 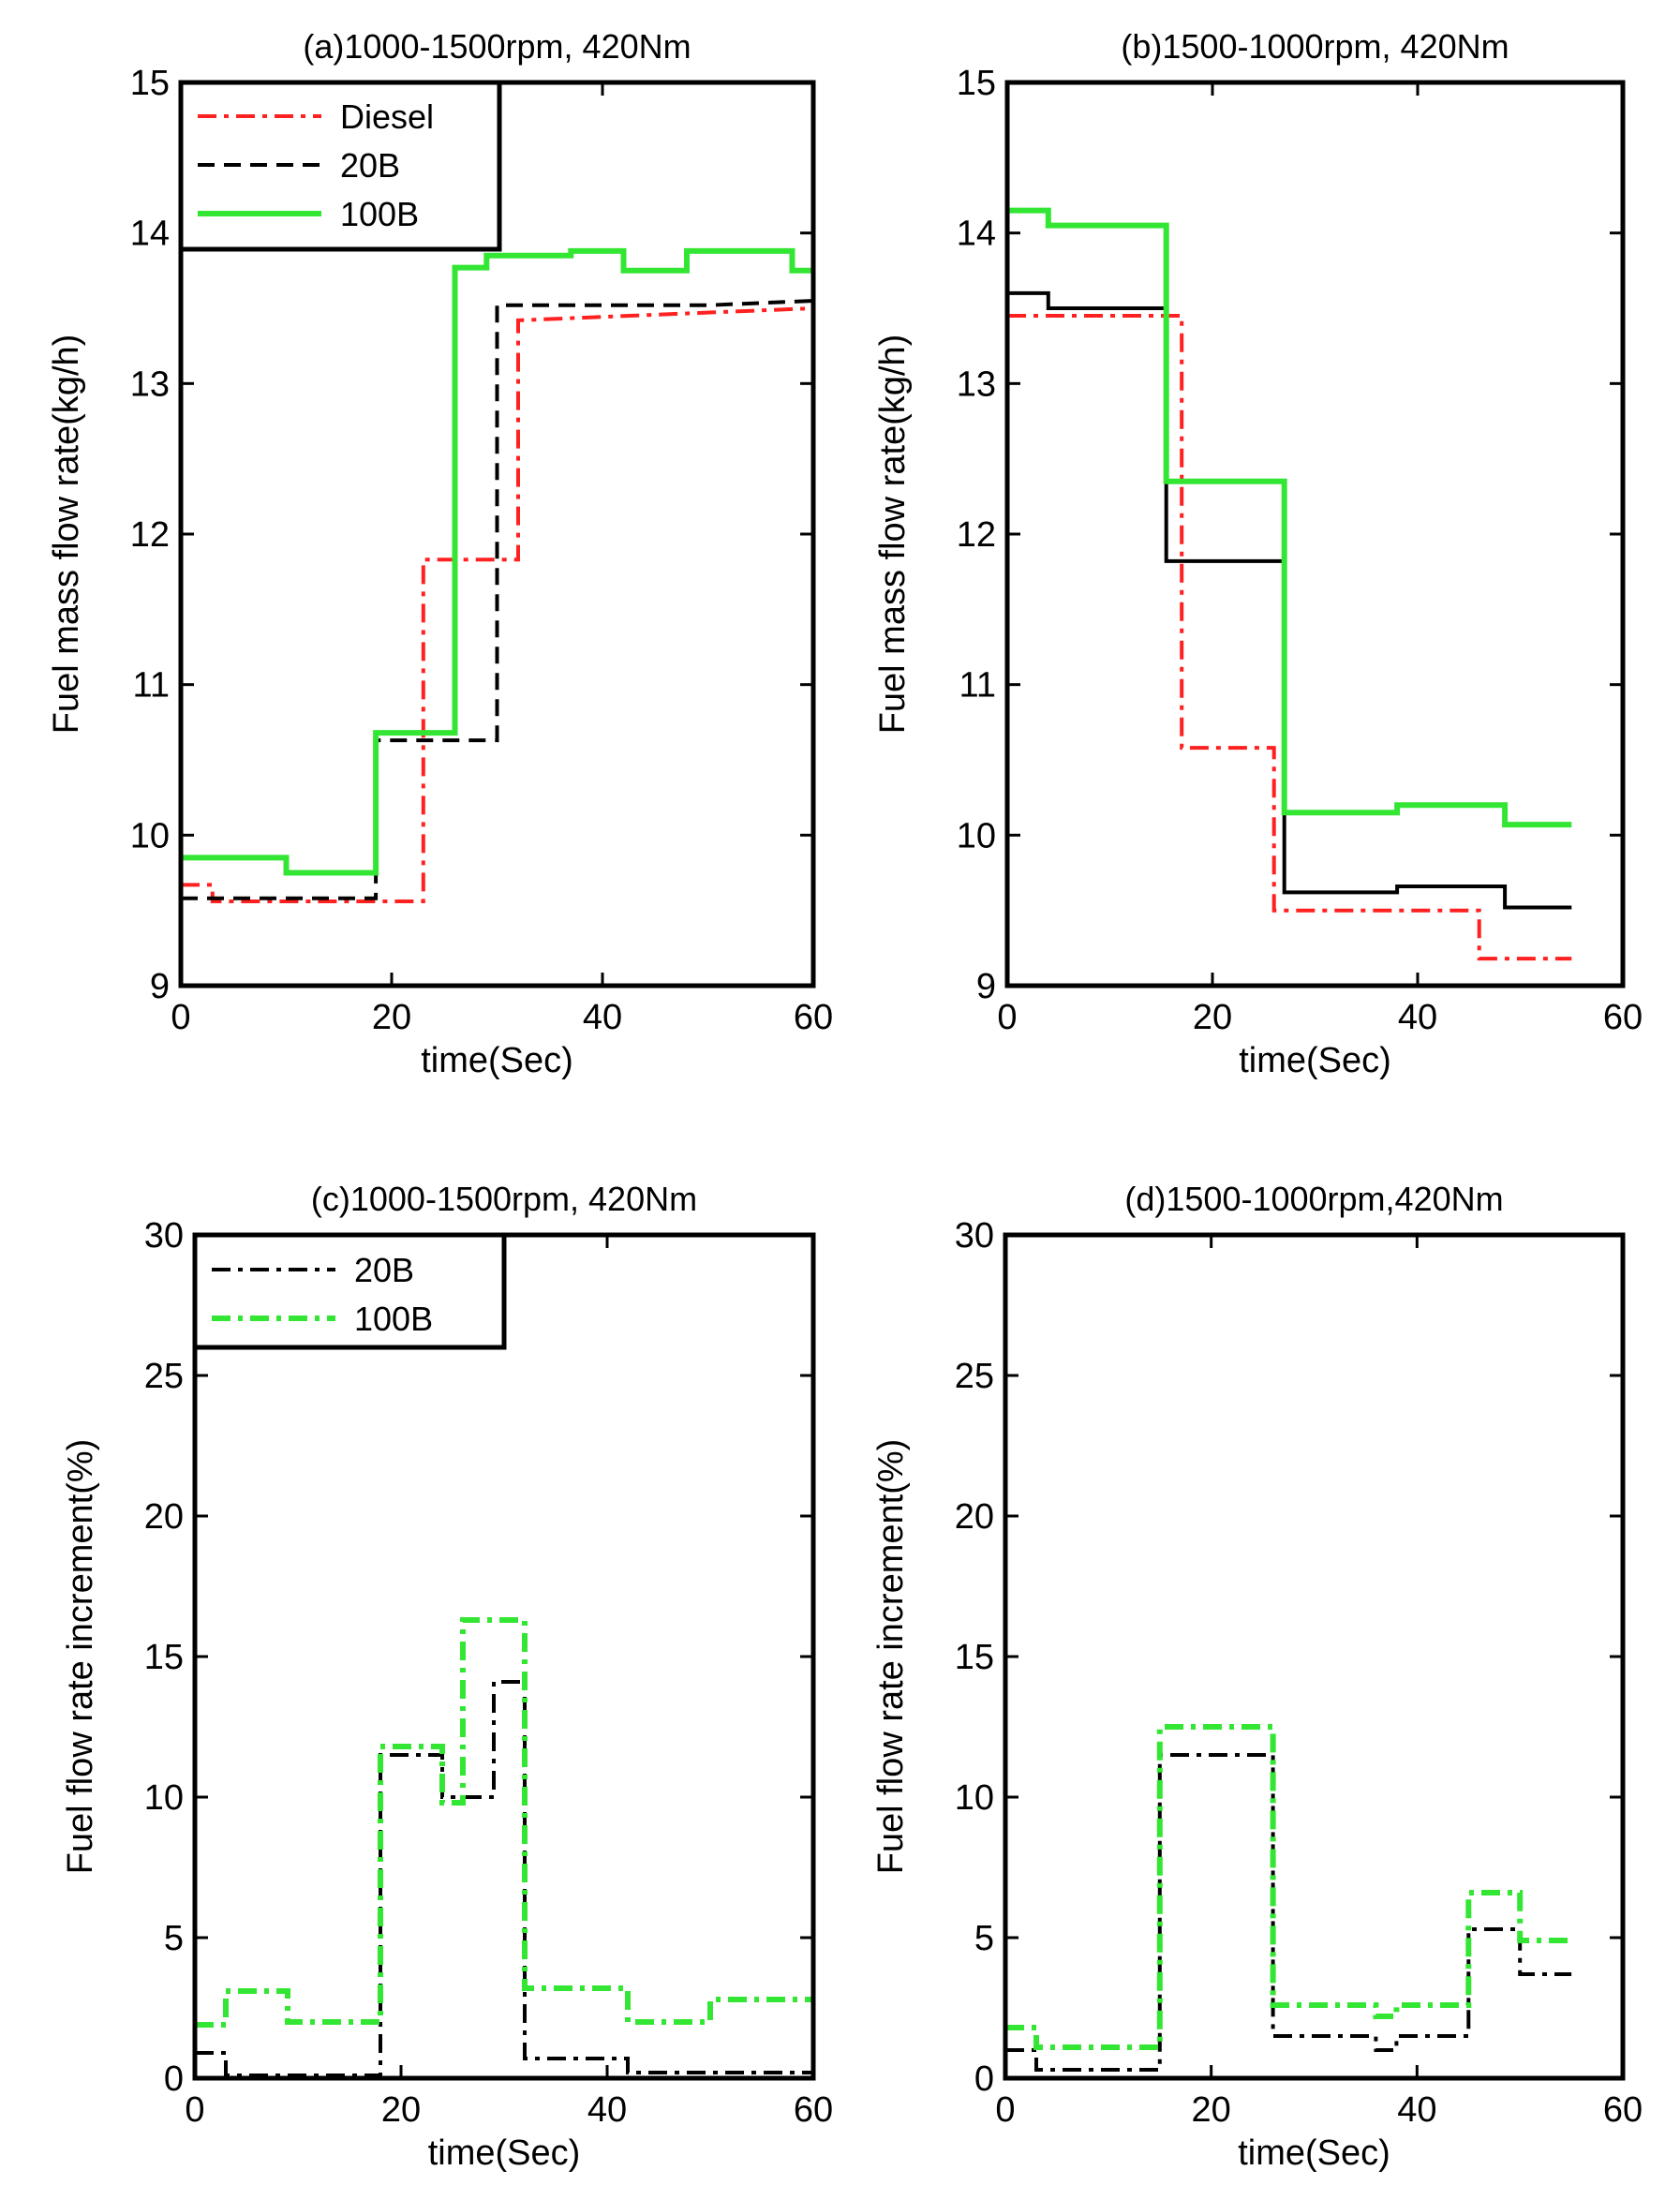 I want to click on series-line-a-100b, so click(x=497, y=562).